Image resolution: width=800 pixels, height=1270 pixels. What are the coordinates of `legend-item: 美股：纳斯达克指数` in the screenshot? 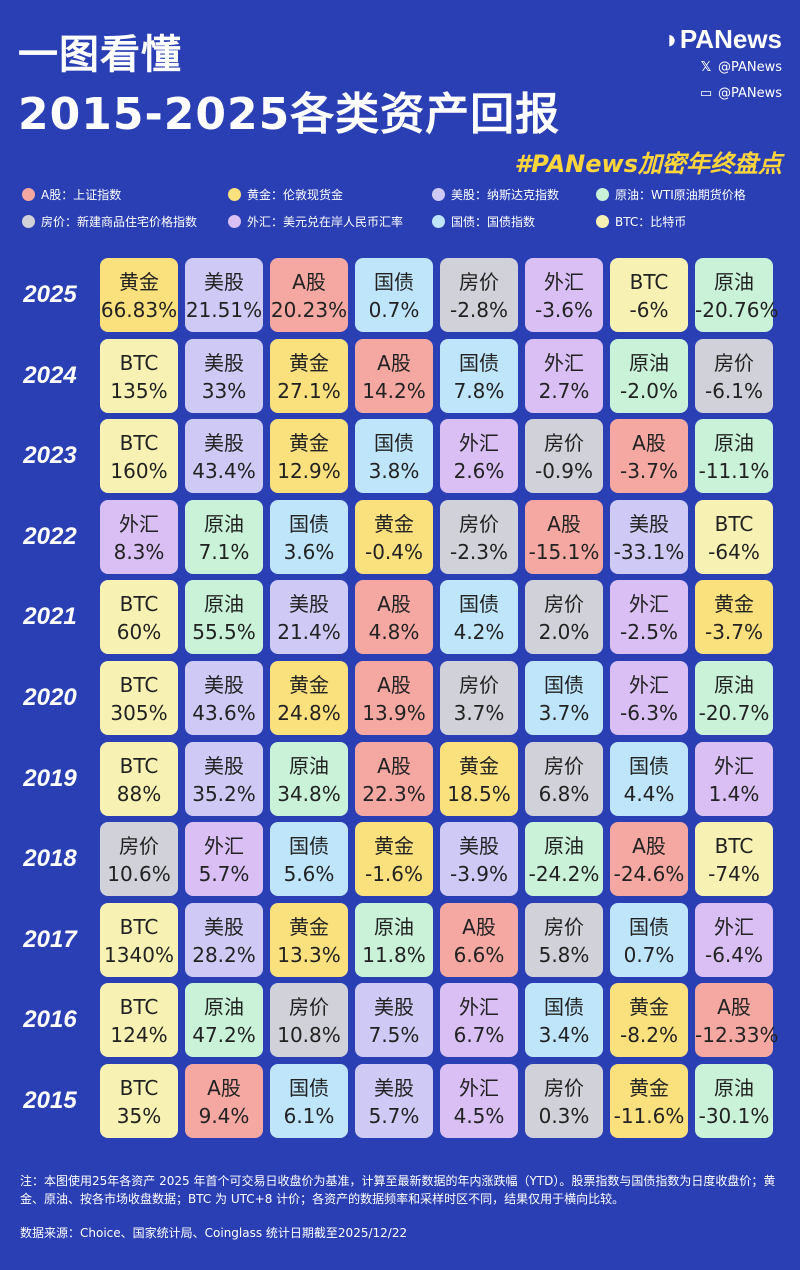 It's located at (514, 194).